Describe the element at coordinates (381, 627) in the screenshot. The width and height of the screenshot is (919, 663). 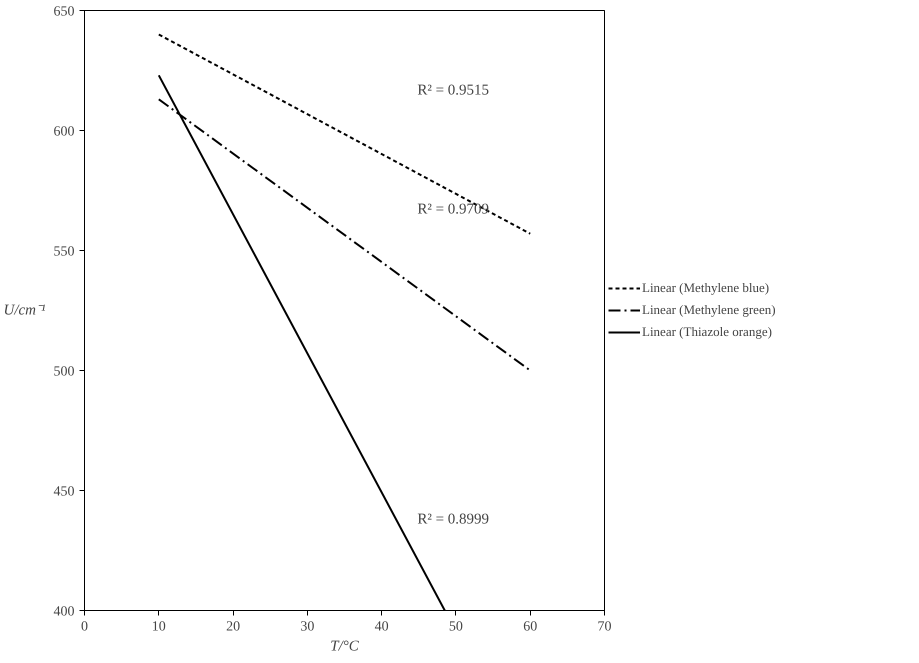
I see `x-tick-label: 40` at that location.